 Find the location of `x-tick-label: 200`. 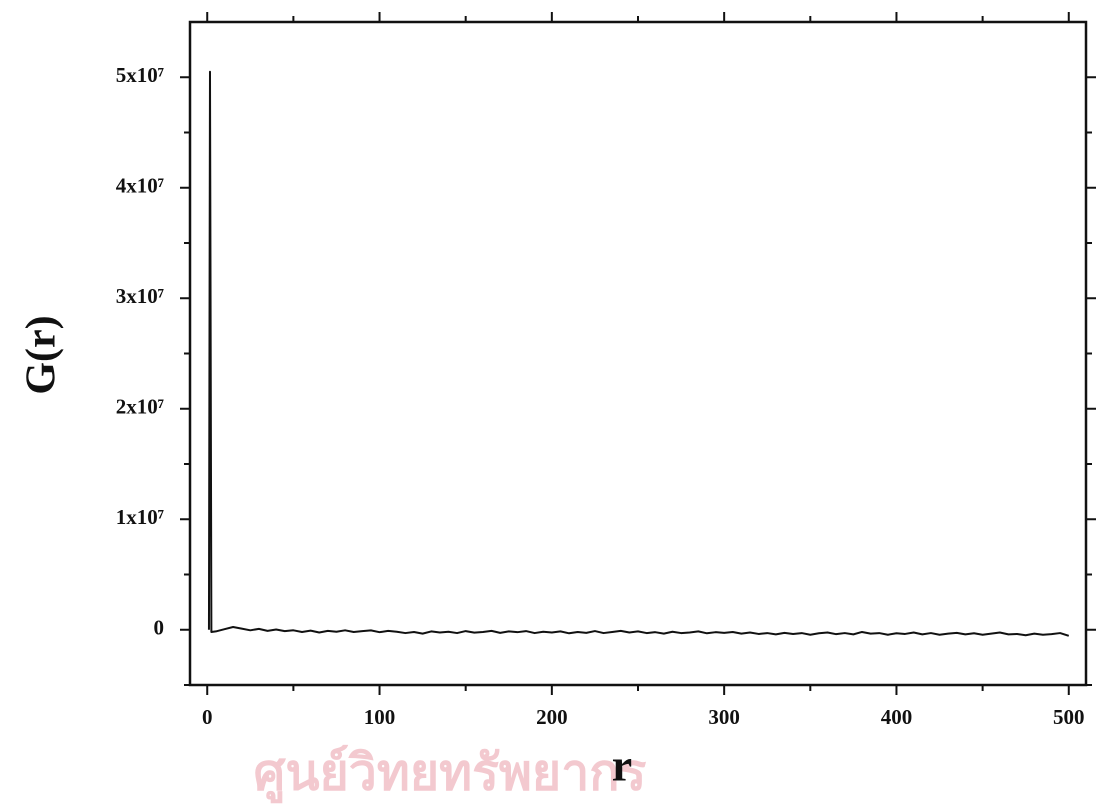

x-tick-label: 200 is located at coordinates (552, 717).